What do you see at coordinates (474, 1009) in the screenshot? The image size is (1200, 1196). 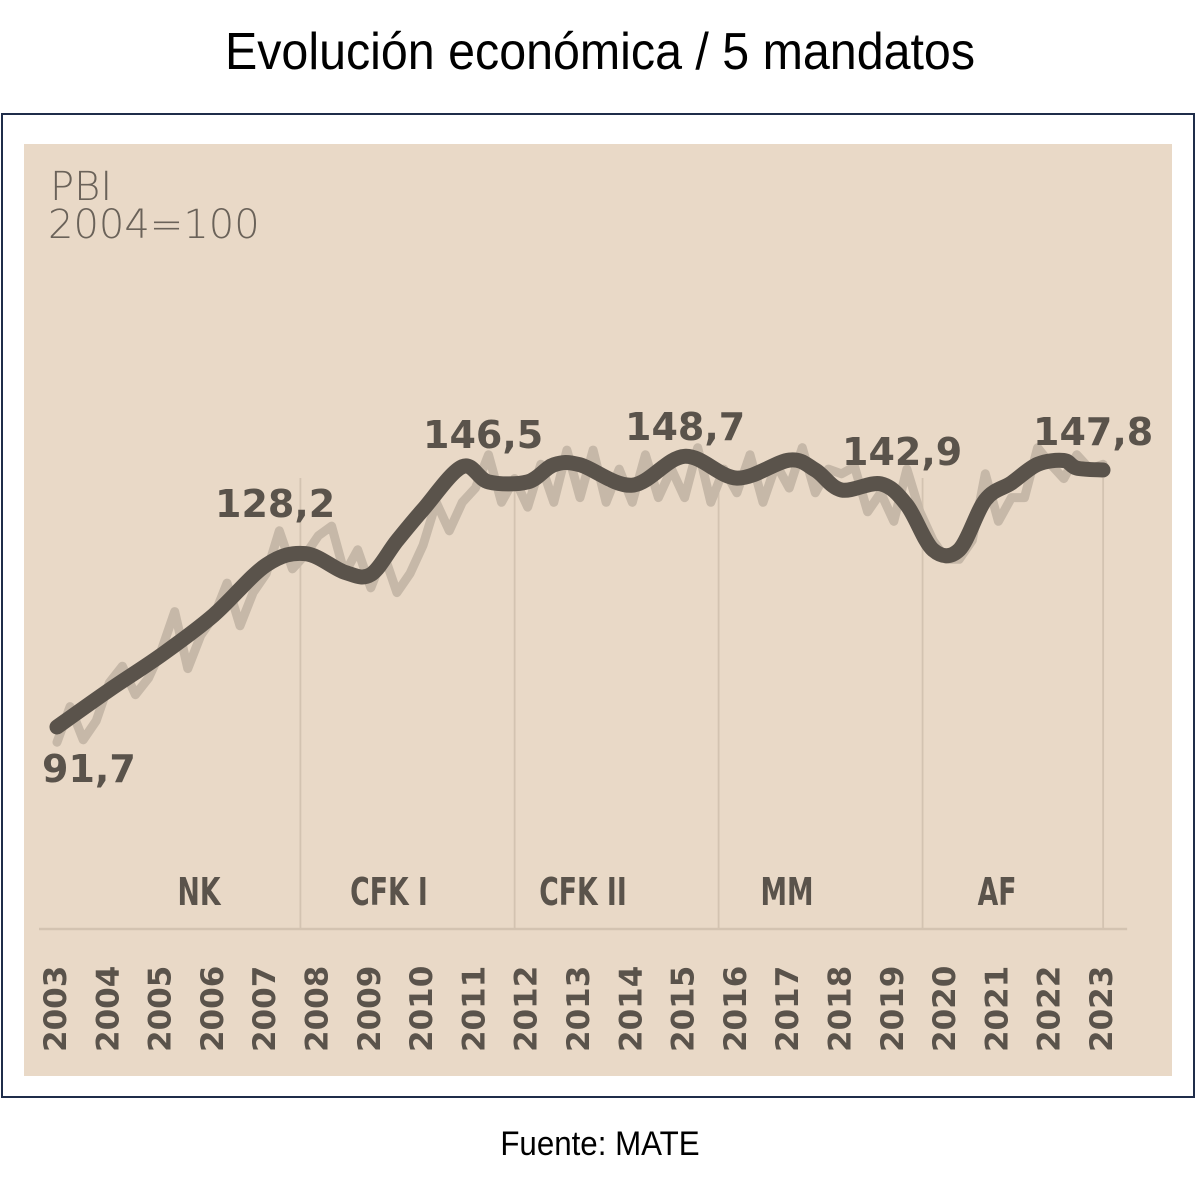 I see `x-tick-label: 2011` at bounding box center [474, 1009].